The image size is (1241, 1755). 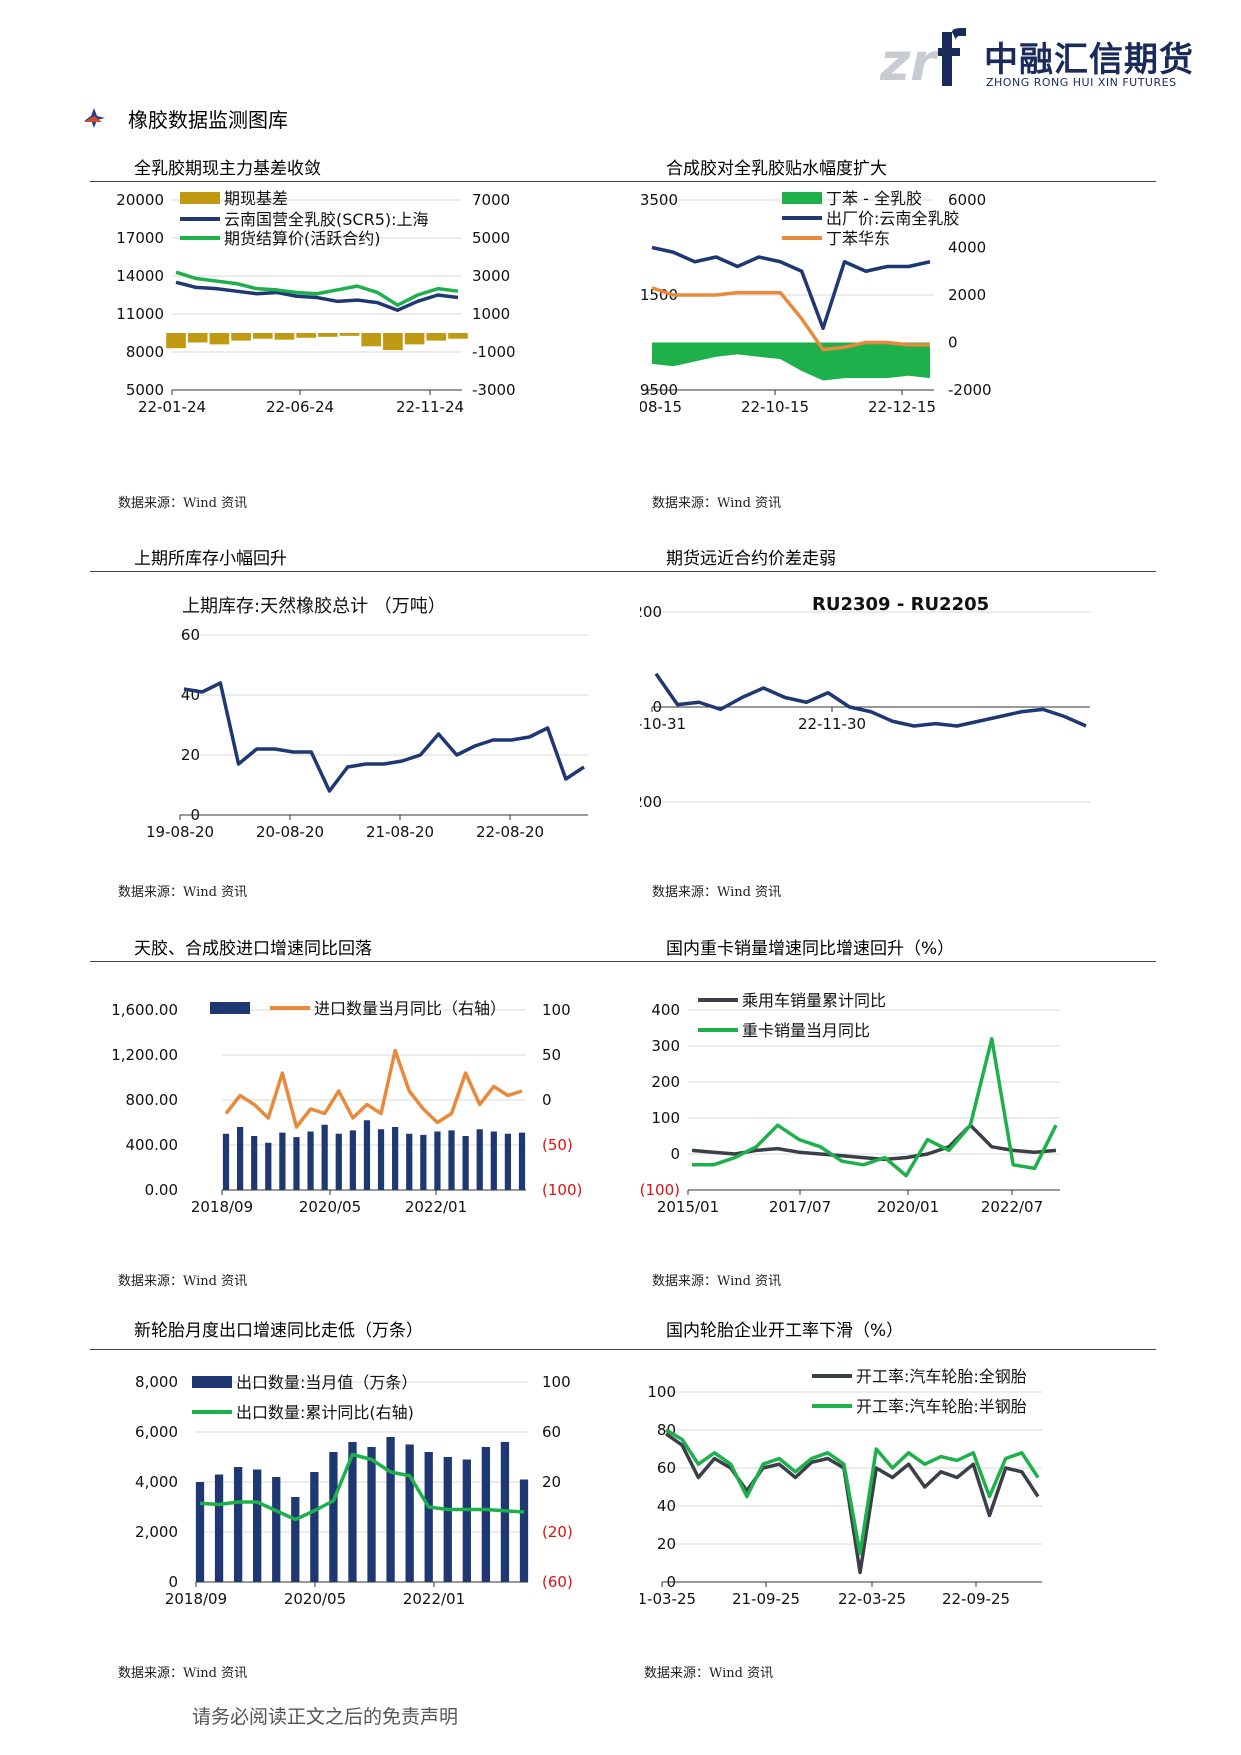 I want to click on x-tick-label: 2020/01, so click(x=908, y=1207).